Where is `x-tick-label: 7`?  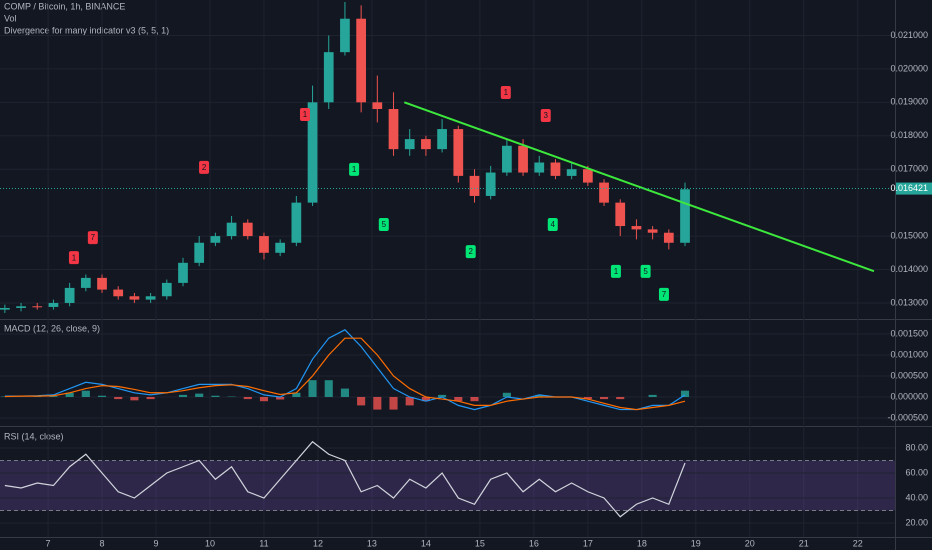 x-tick-label: 7 is located at coordinates (48, 543).